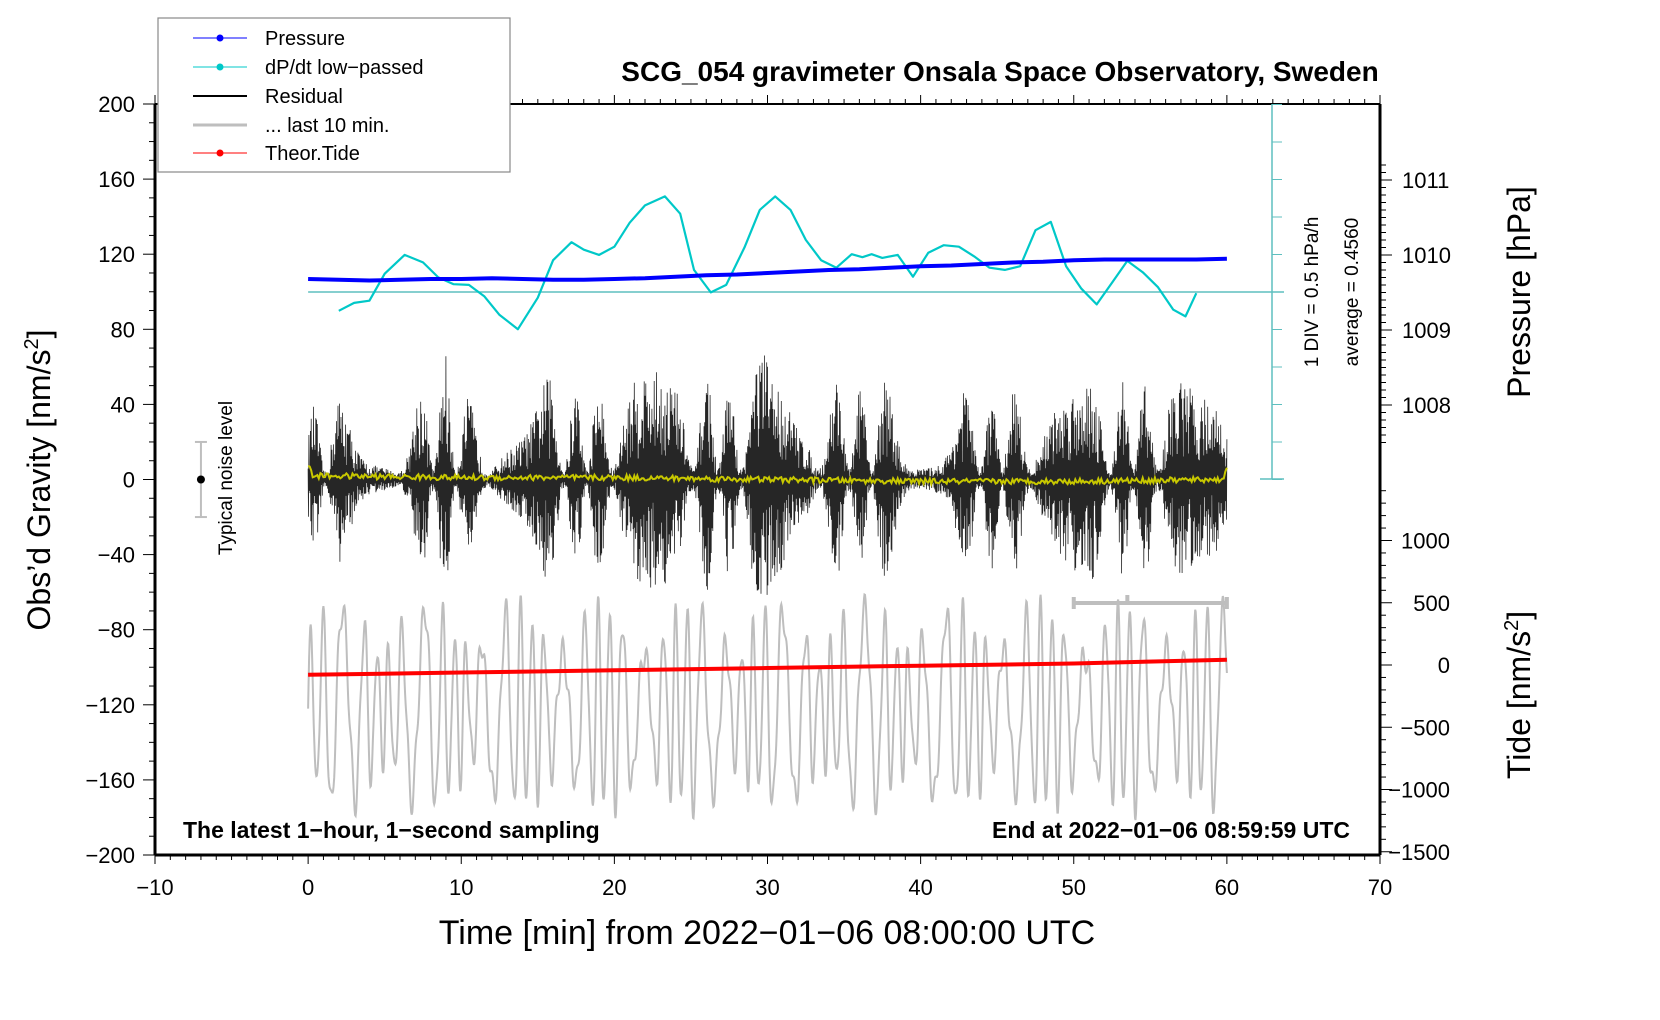 This screenshot has height=1020, width=1660. I want to click on legend-entry-dpdt: dP/dt low−passed, so click(308, 68).